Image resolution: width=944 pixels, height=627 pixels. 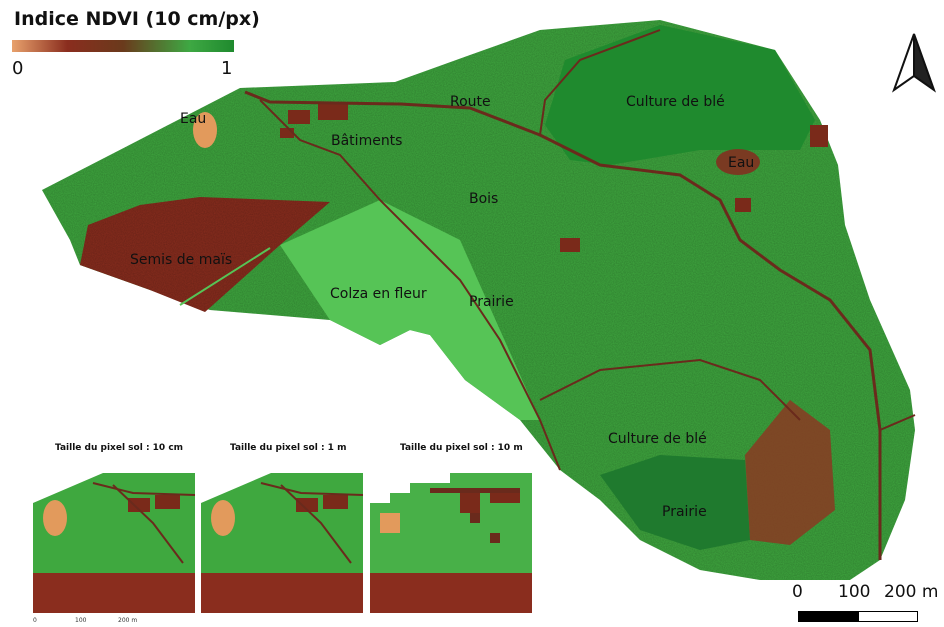 I want to click on inset-scale-0: 0, so click(x=35, y=620).